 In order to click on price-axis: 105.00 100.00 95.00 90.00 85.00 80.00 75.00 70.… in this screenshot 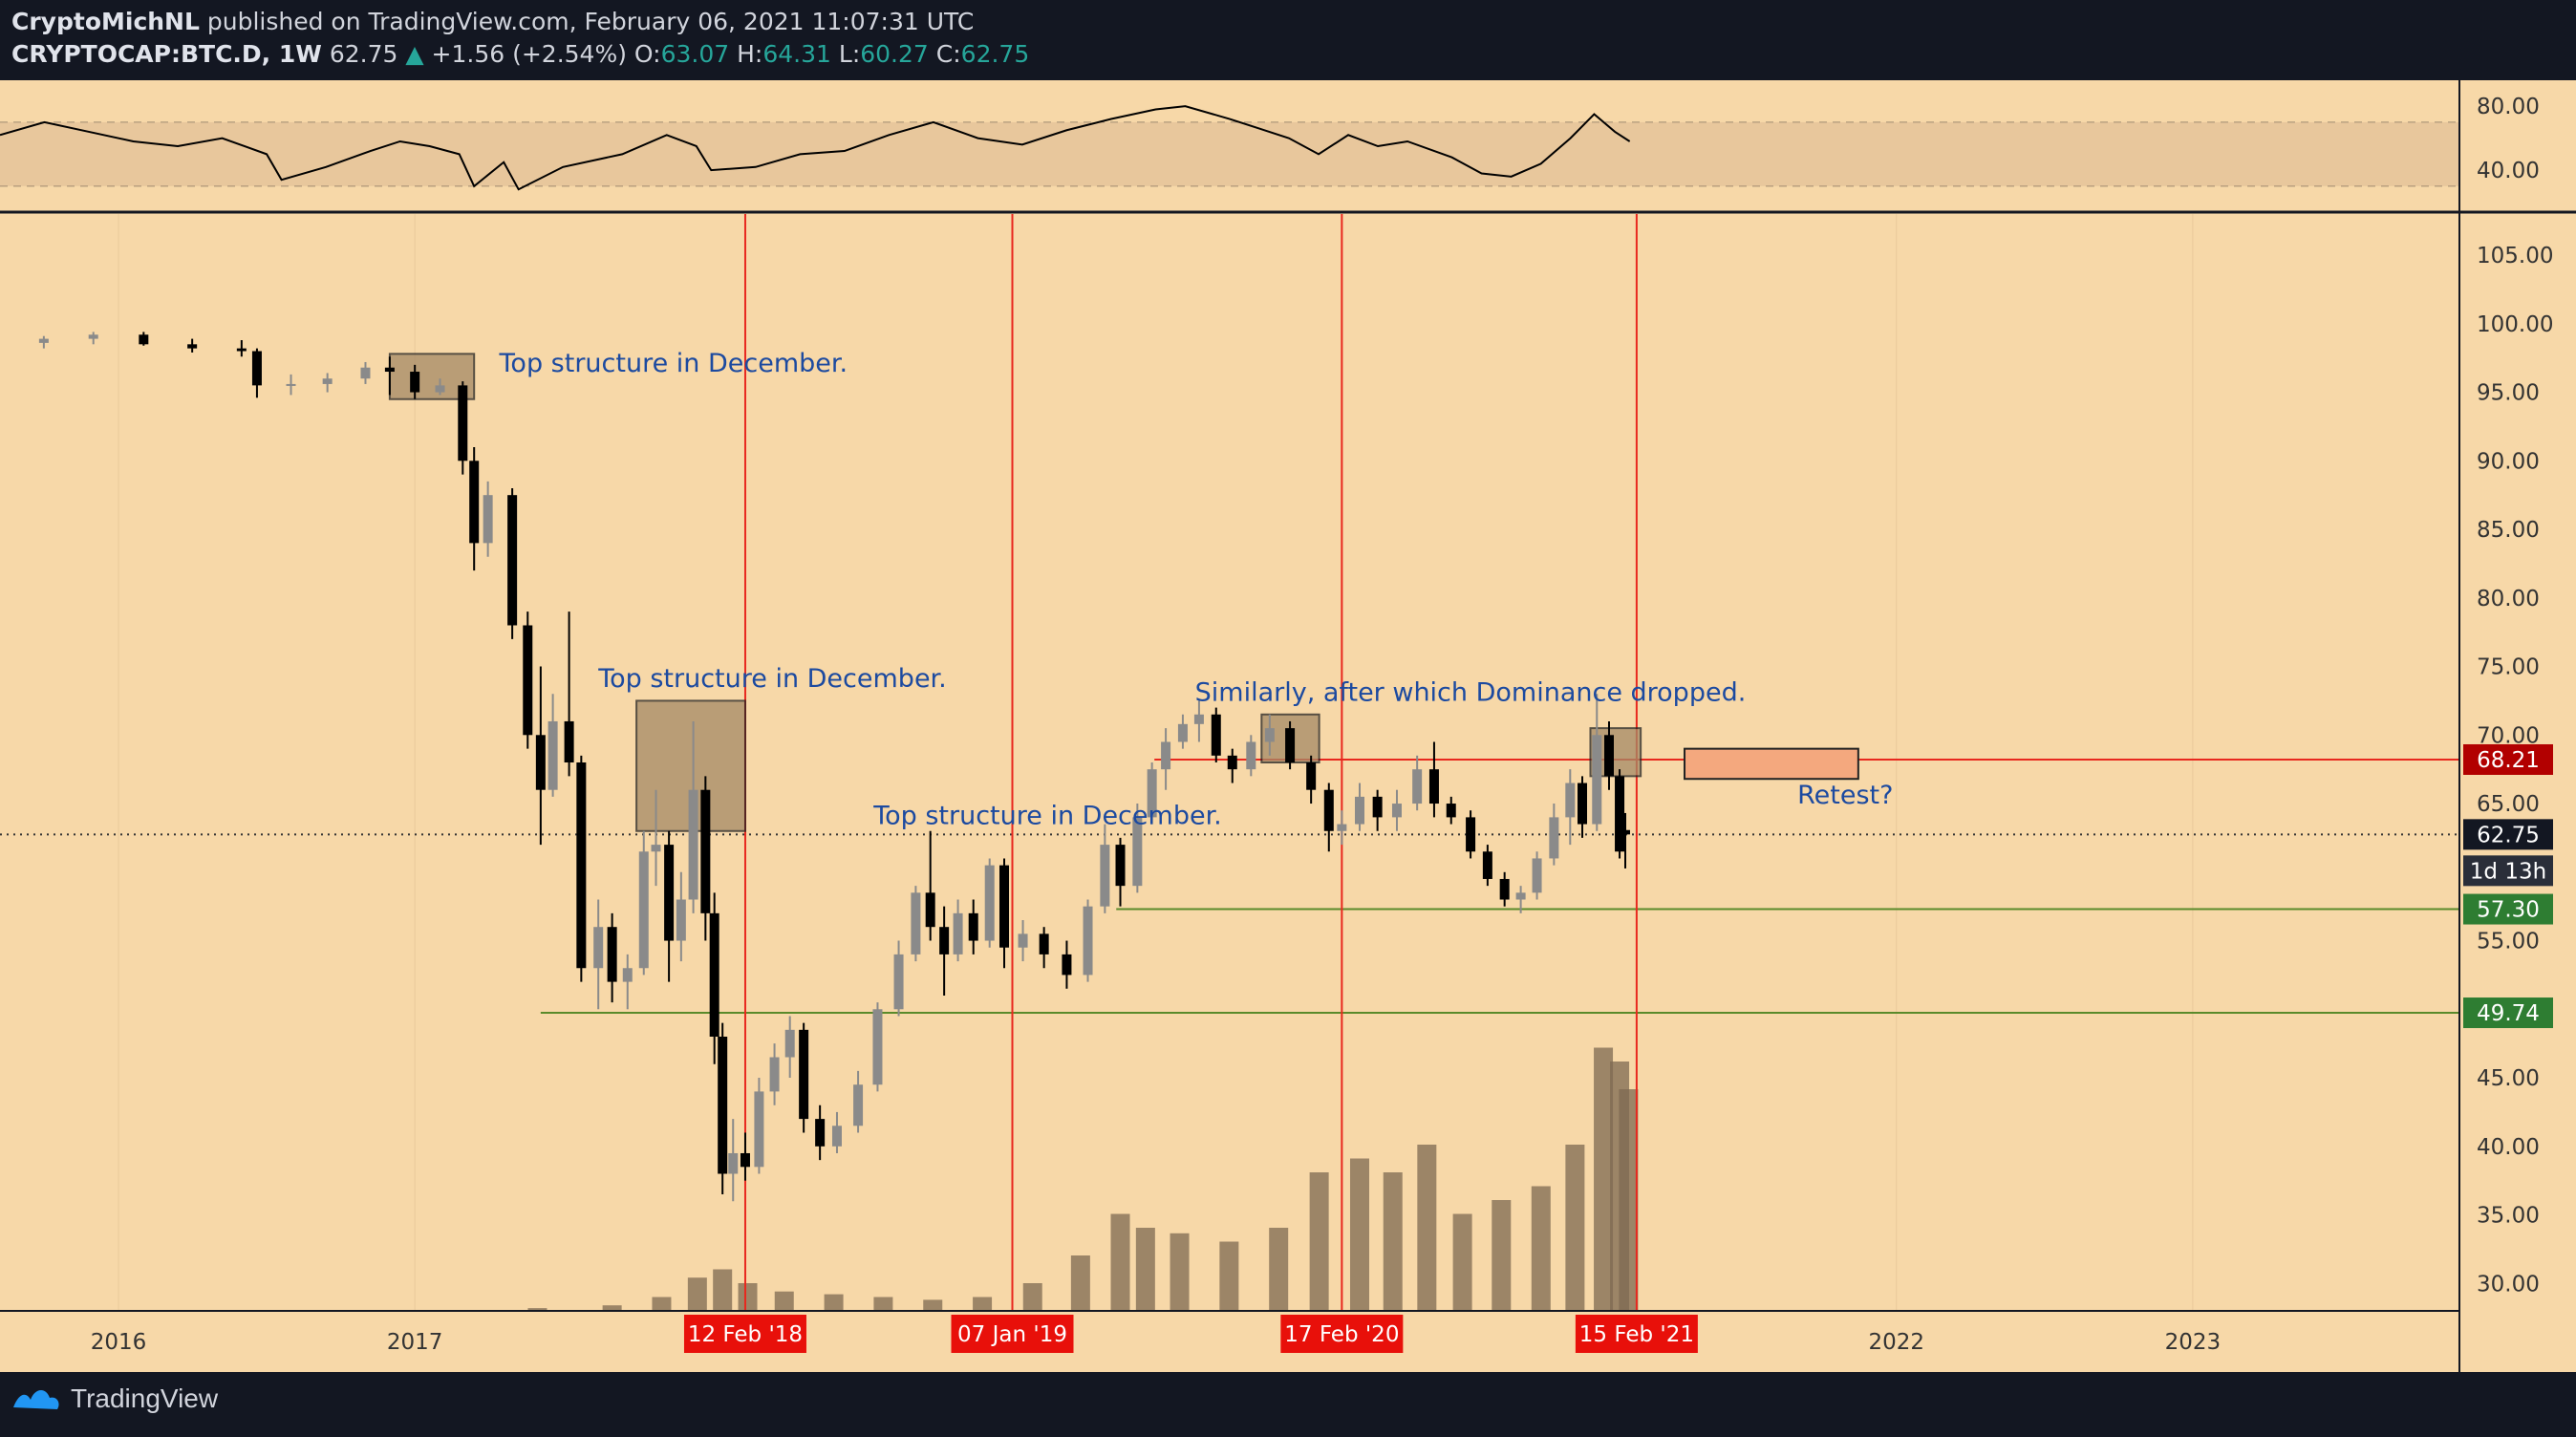, I will do `click(2508, 770)`.